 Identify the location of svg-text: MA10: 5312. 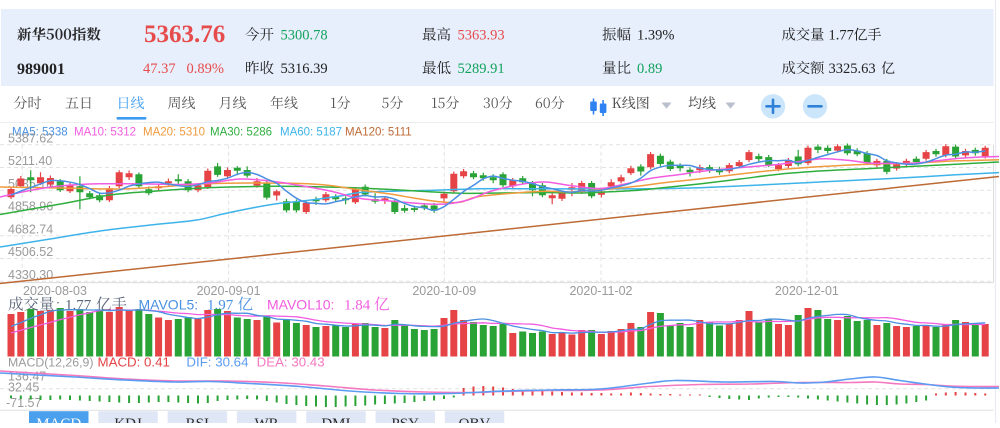
(105, 133).